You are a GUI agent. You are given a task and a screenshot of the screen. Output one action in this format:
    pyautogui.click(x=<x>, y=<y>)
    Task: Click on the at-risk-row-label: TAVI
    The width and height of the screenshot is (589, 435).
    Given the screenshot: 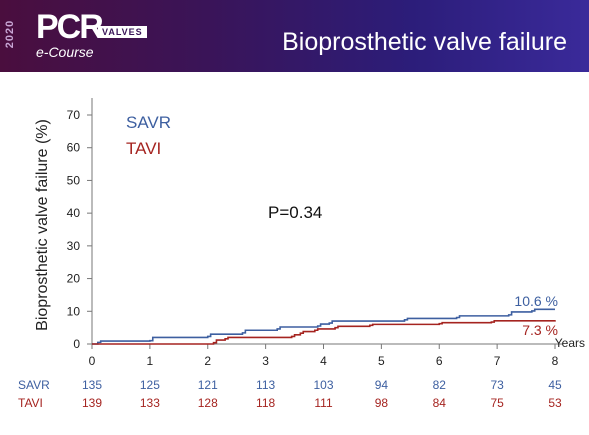 What is the action you would take?
    pyautogui.click(x=30, y=403)
    